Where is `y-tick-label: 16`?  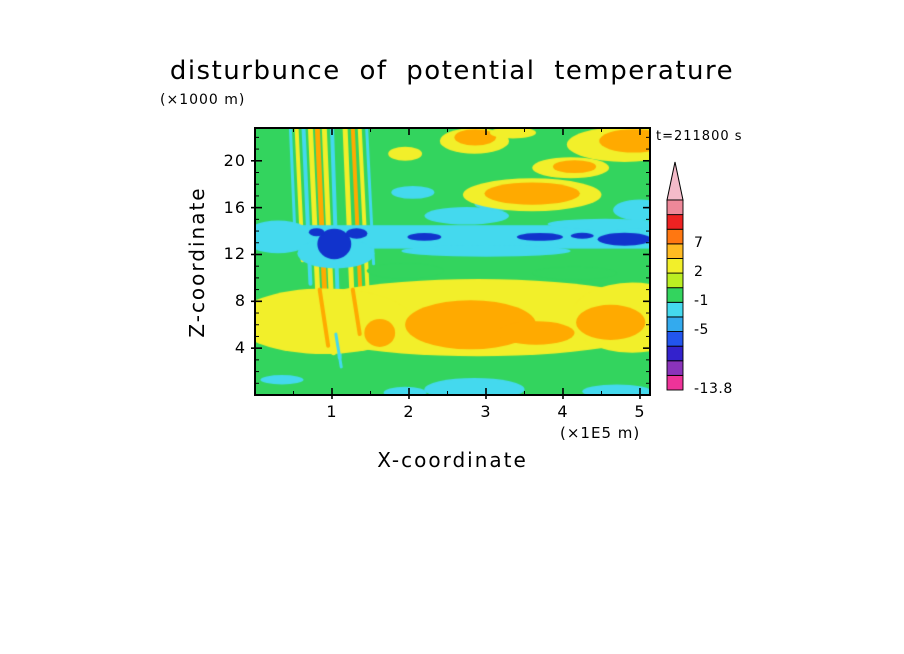
y-tick-label: 16 is located at coordinates (234, 207).